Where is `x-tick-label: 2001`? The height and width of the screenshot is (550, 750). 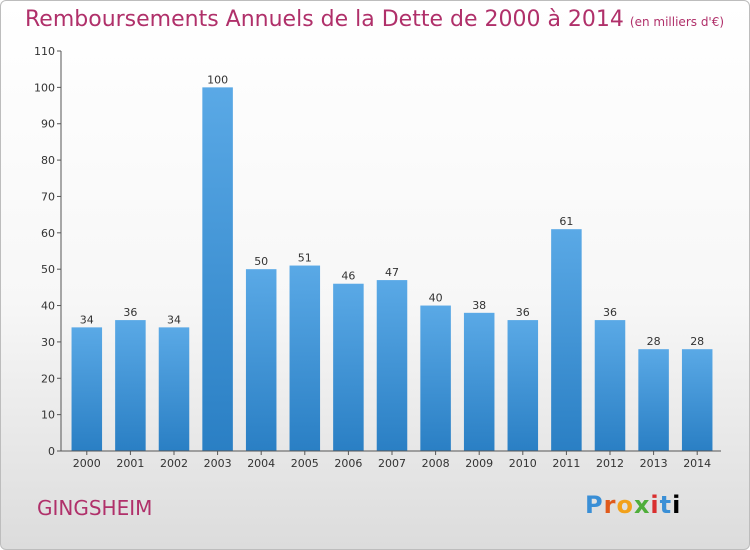 x-tick-label: 2001 is located at coordinates (130, 463).